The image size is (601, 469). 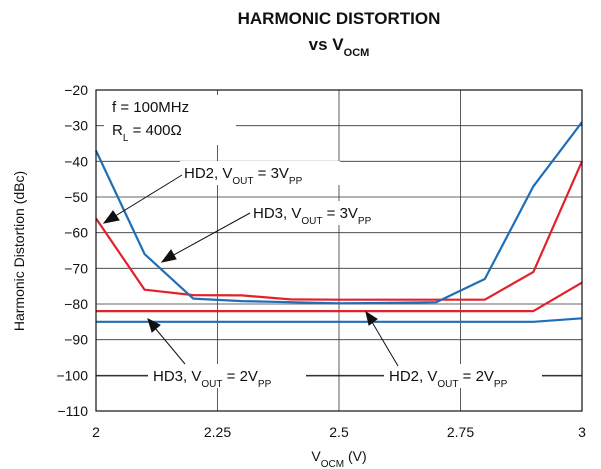 I want to click on y-tick-label: −30, so click(x=76, y=126).